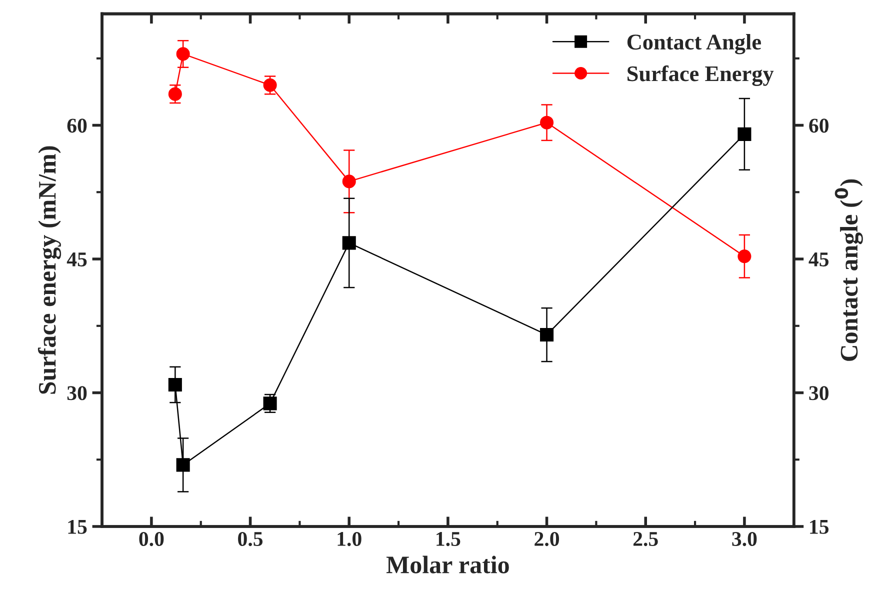 The width and height of the screenshot is (895, 601). What do you see at coordinates (77, 125) in the screenshot?
I see `y-tick-label: 60` at bounding box center [77, 125].